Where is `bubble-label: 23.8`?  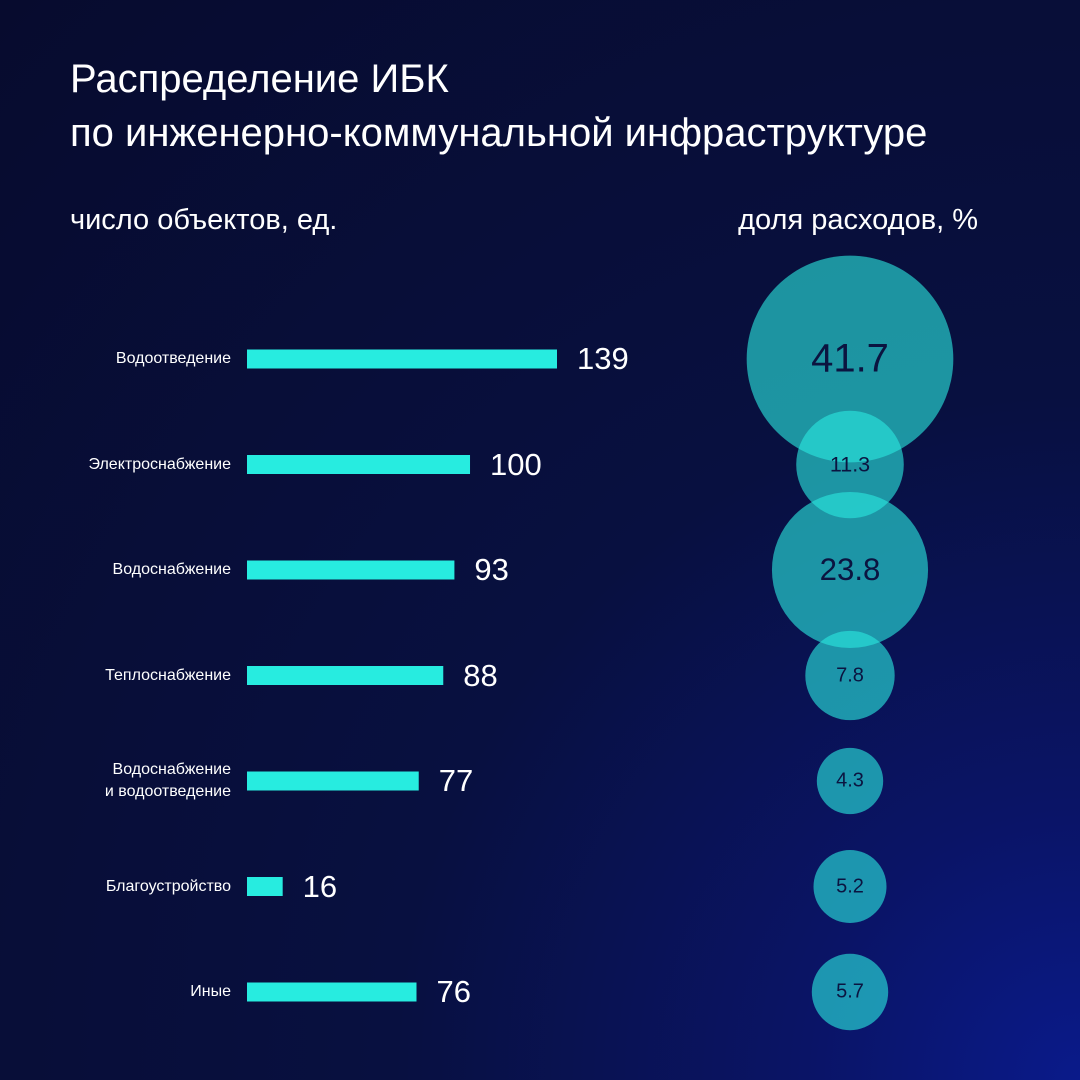 bubble-label: 23.8 is located at coordinates (850, 569).